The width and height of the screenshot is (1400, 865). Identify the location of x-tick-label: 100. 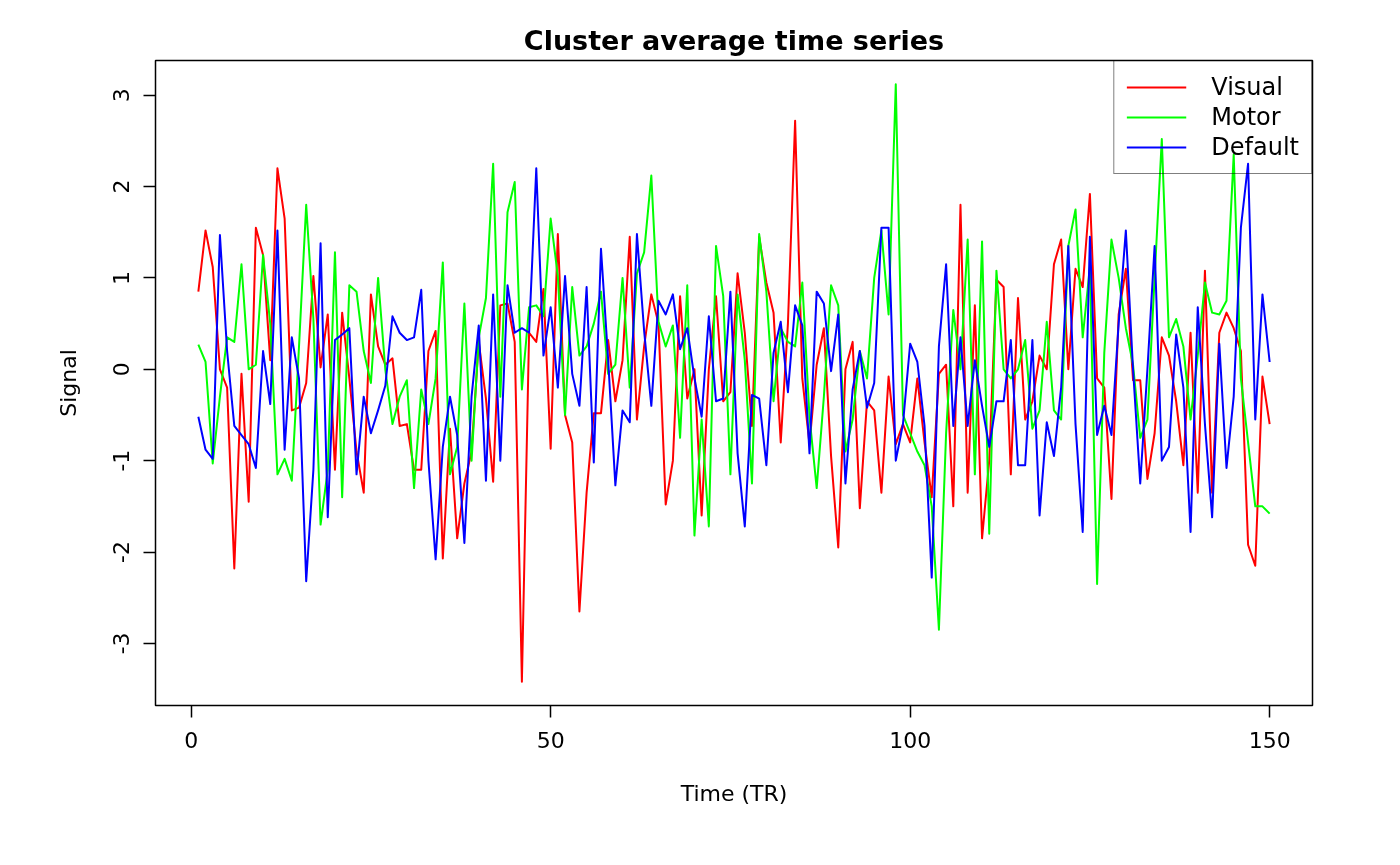
(910, 740).